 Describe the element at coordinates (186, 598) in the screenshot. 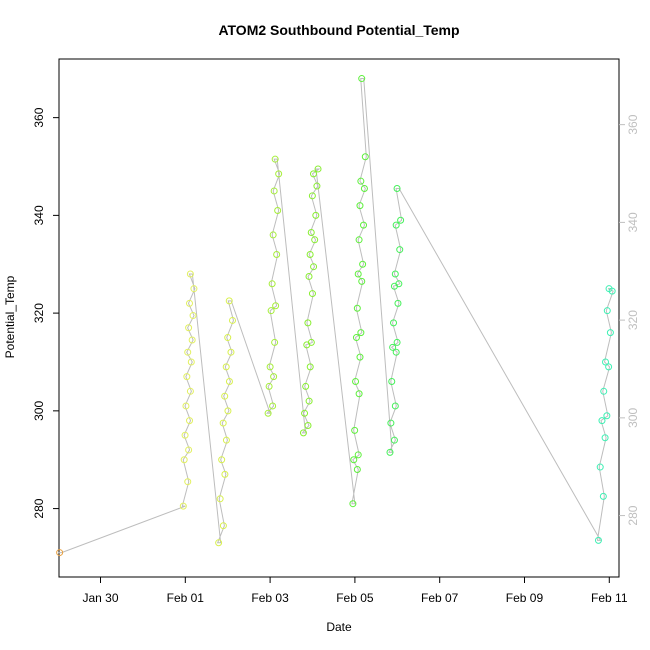

I see `x-tick-label: Feb 01` at that location.